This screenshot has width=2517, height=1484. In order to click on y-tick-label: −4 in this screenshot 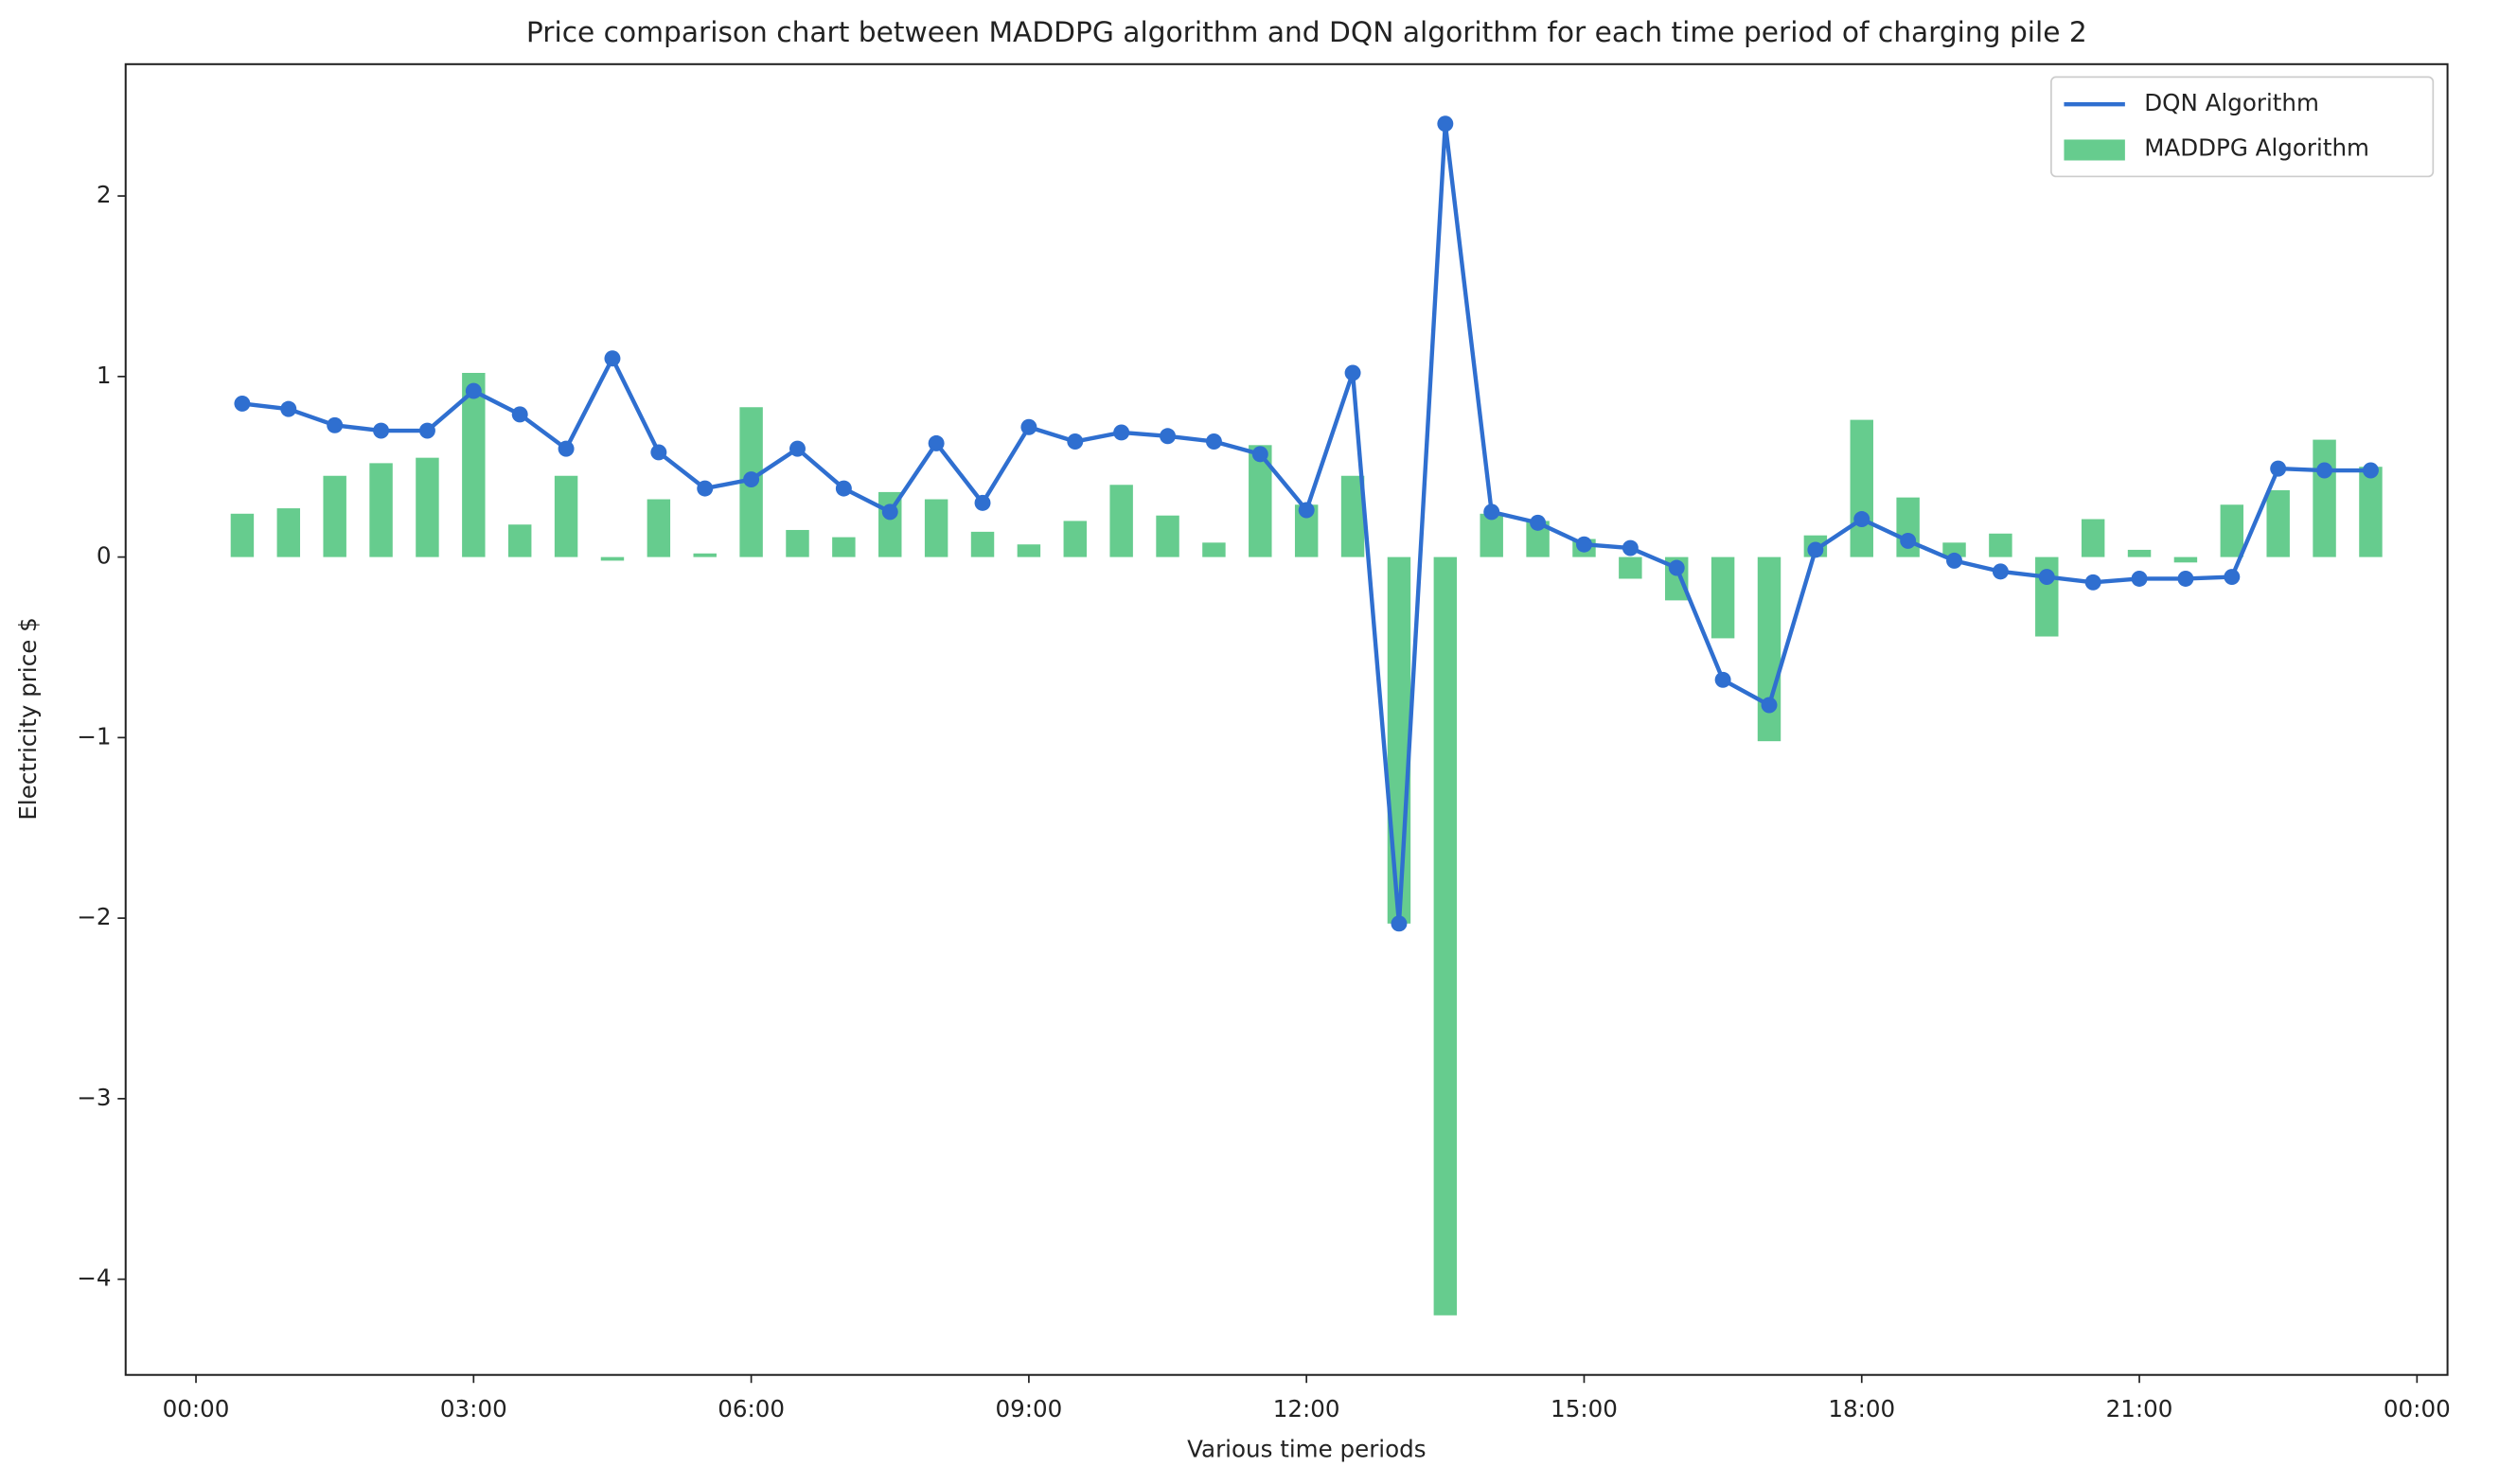, I will do `click(94, 1278)`.